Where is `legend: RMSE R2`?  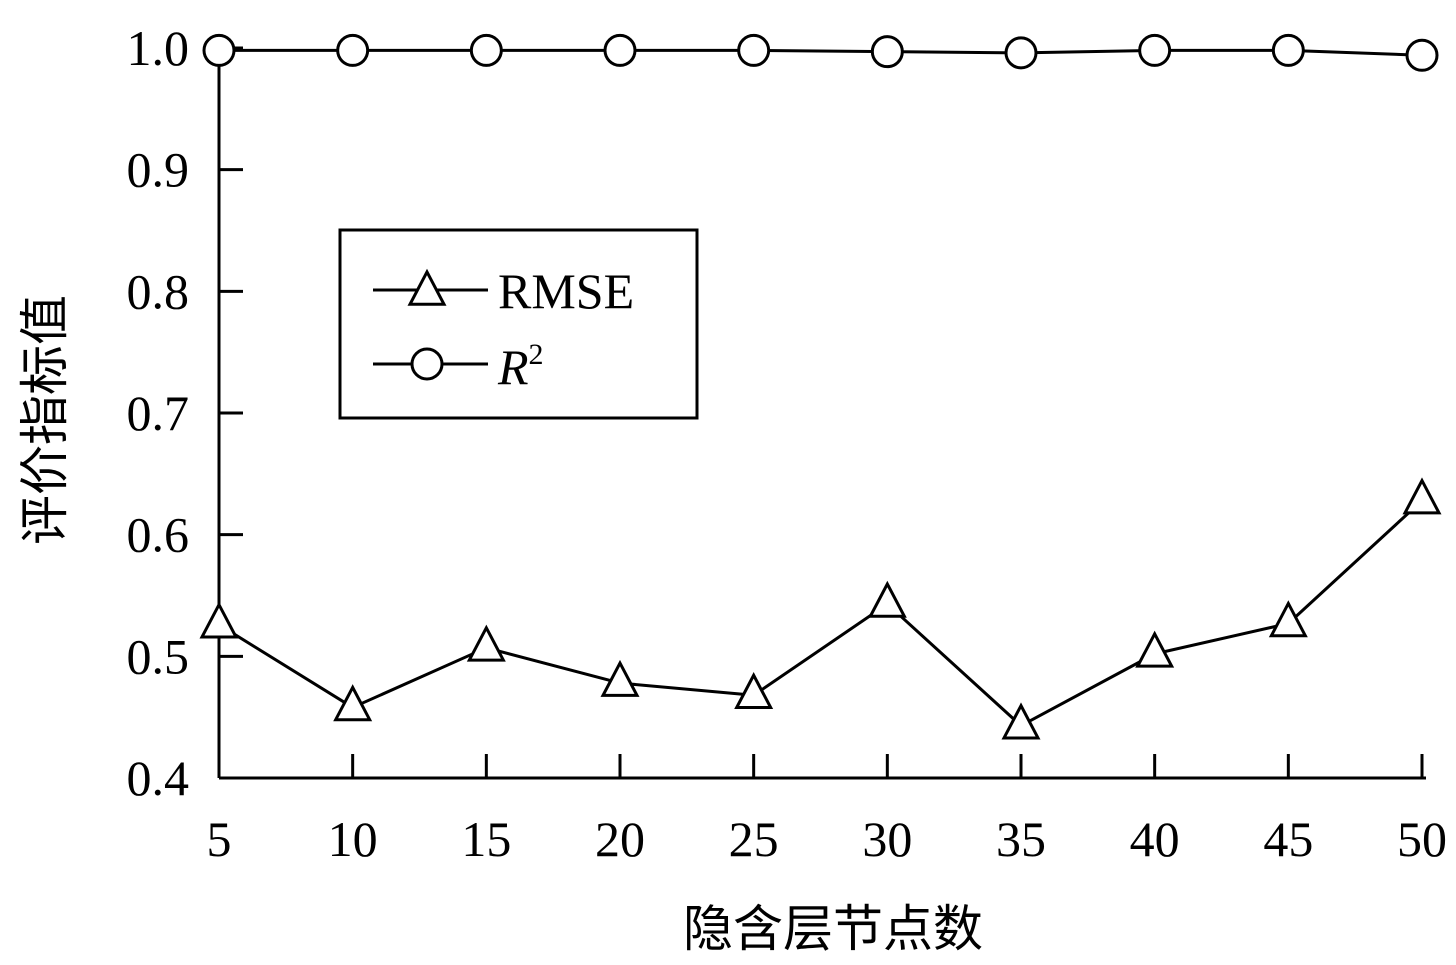 legend: RMSE R2 is located at coordinates (518, 324).